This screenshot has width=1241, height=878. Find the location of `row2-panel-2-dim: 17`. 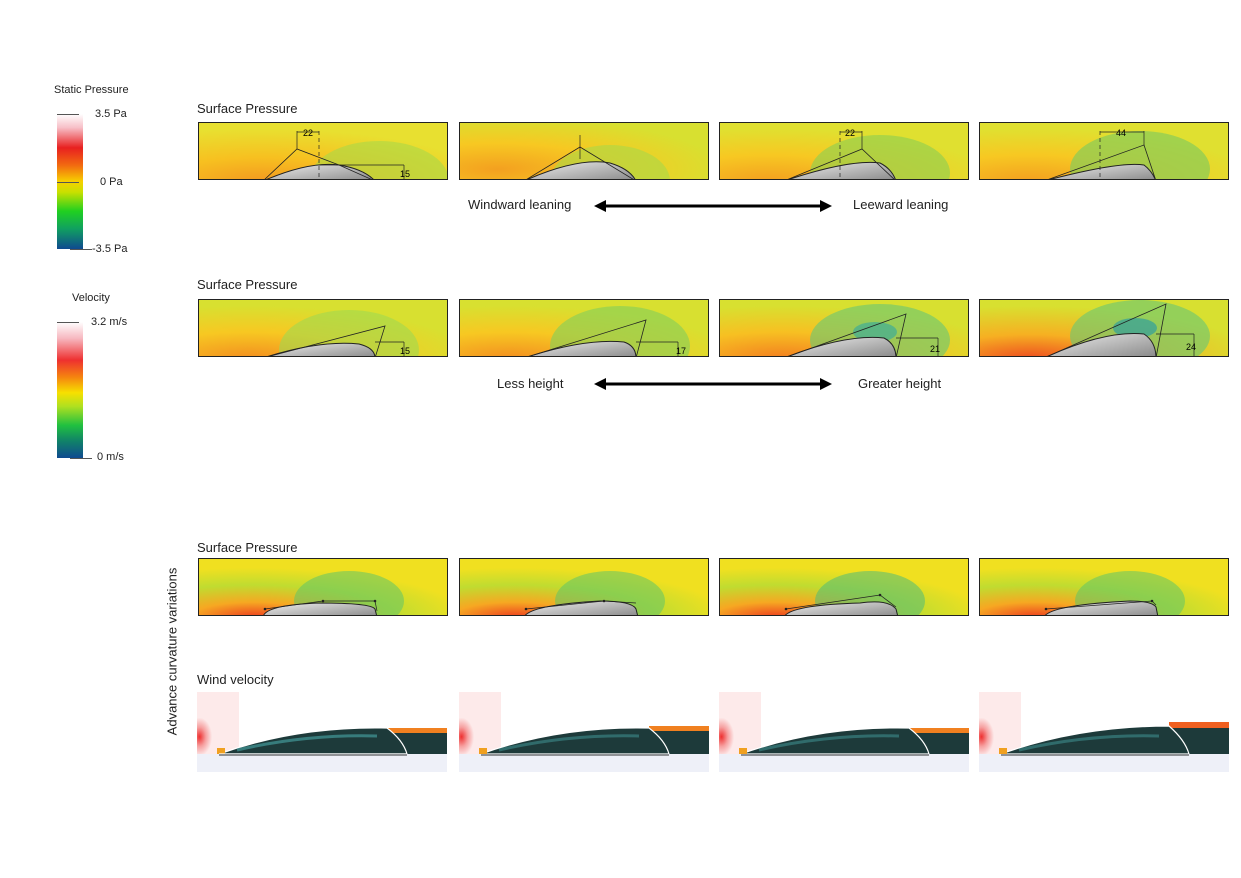

row2-panel-2-dim: 17 is located at coordinates (681, 351).